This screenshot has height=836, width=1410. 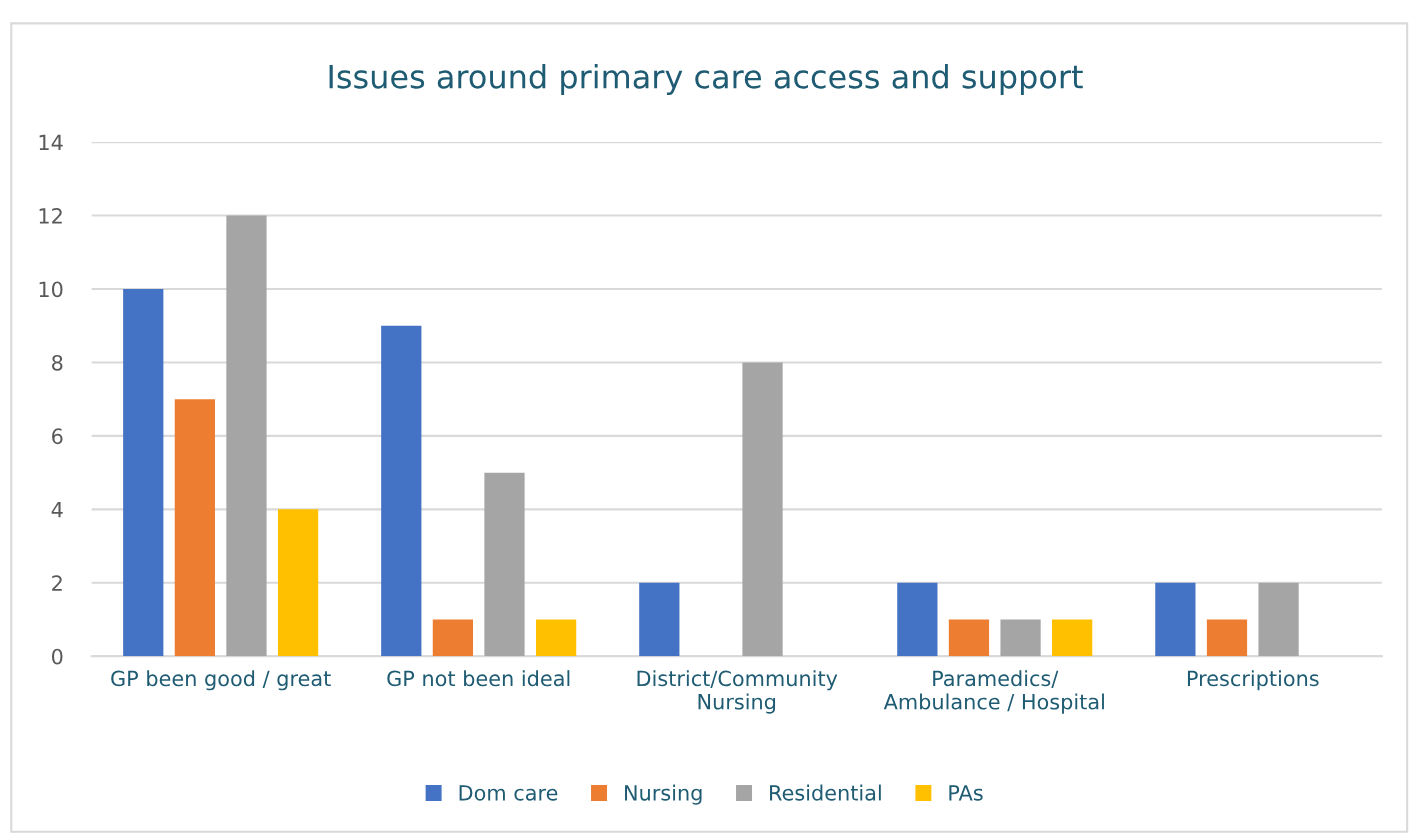 I want to click on legend-label: Residential, so click(x=825, y=792).